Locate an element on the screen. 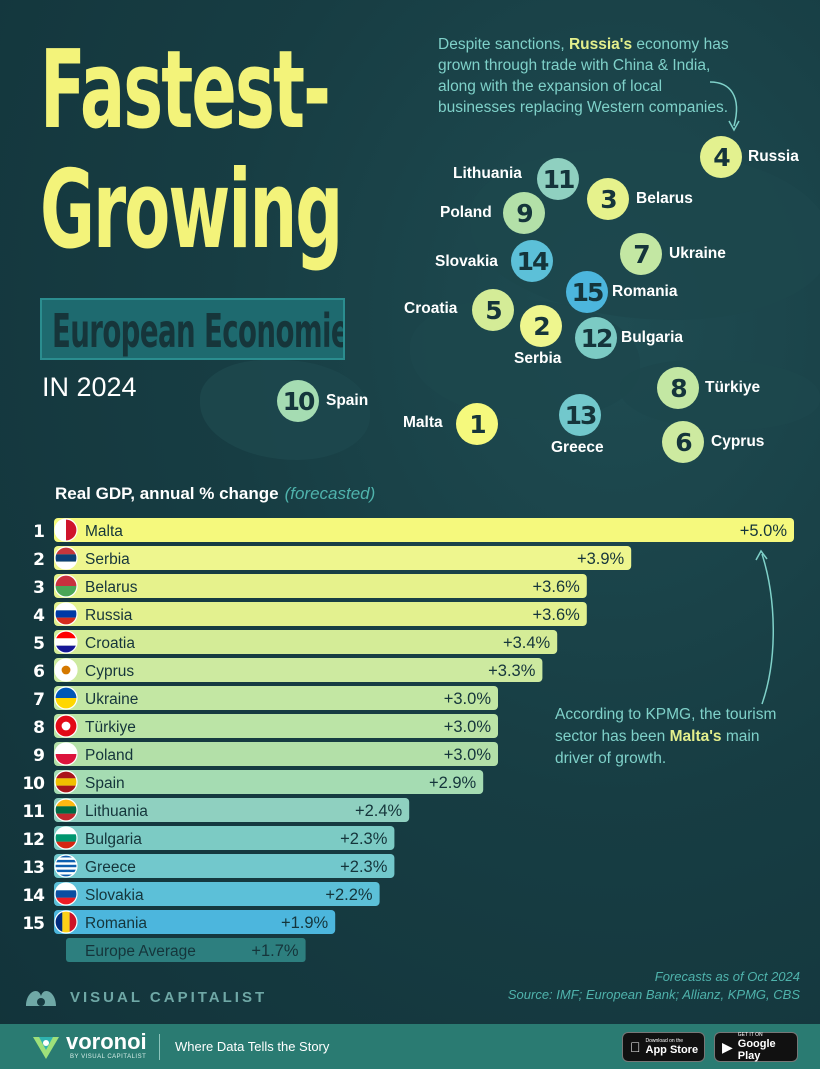  chart-title-note: (forecasted) is located at coordinates (330, 493).